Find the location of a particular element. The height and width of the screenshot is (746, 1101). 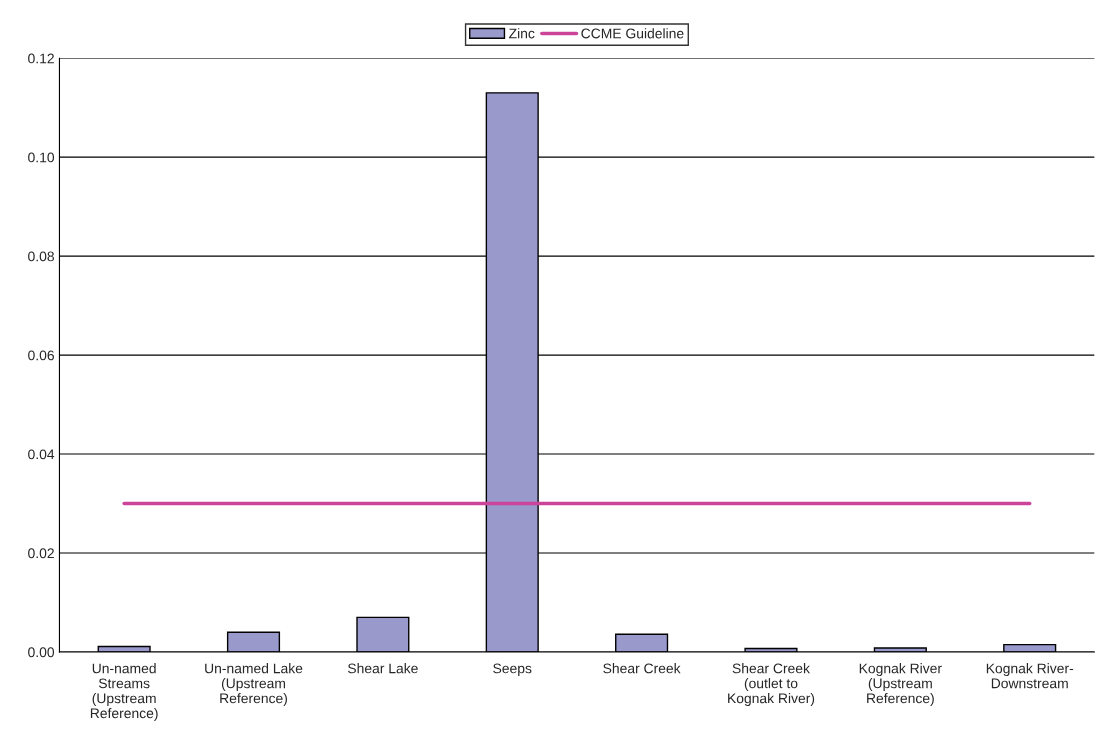

x-tick-label: Un-named Lake (Upstream Reference) is located at coordinates (254, 684).